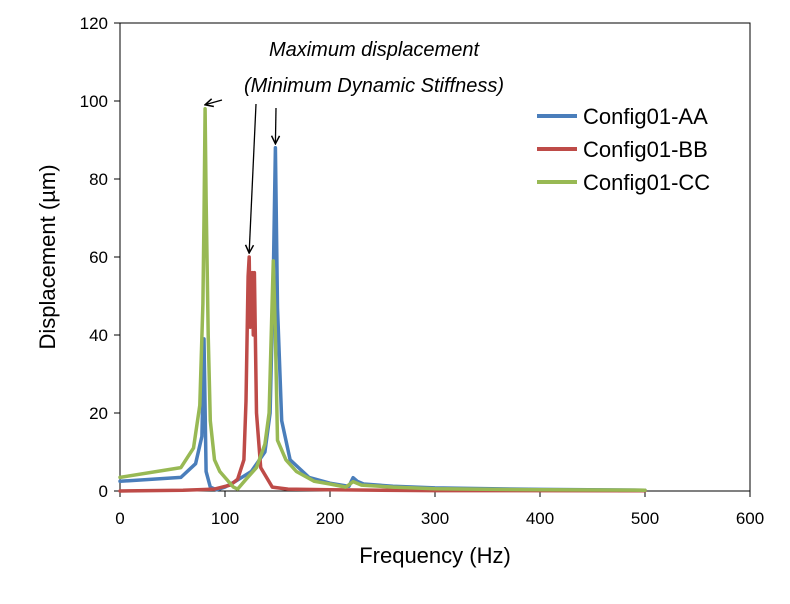 The image size is (790, 604). Describe the element at coordinates (98, 413) in the screenshot. I see `y-tick-label: 20` at that location.